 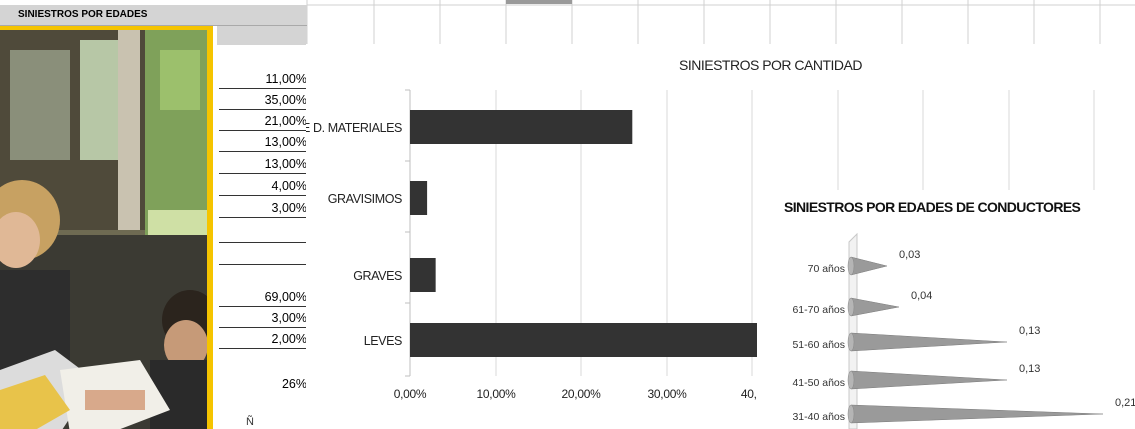 I want to click on cell-value: 11,00%, so click(x=263, y=80).